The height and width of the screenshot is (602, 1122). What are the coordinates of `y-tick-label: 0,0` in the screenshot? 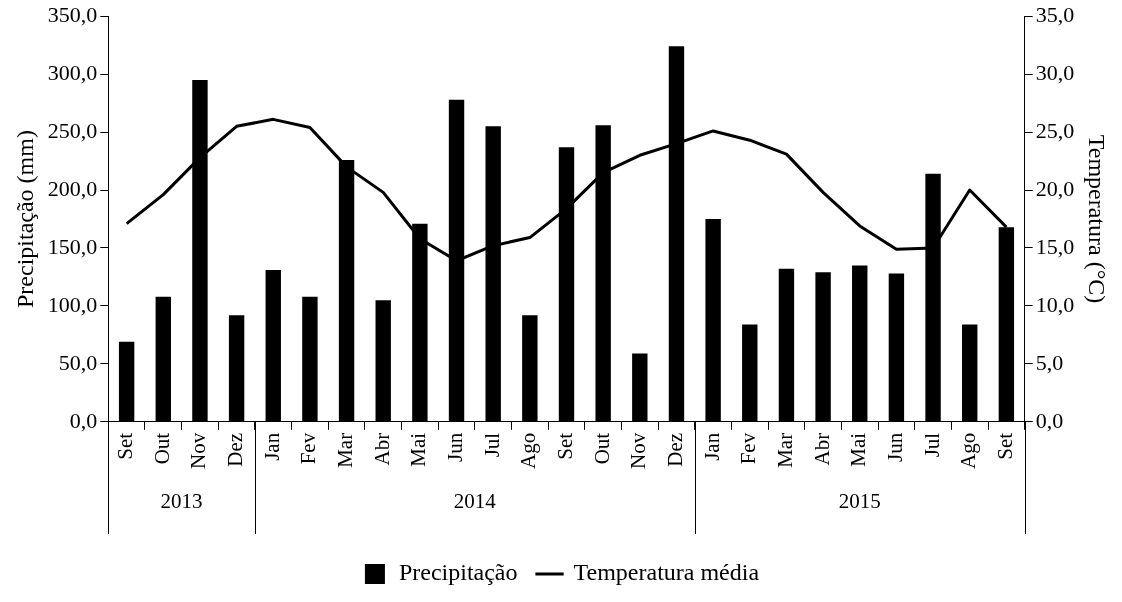 It's located at (83, 420).